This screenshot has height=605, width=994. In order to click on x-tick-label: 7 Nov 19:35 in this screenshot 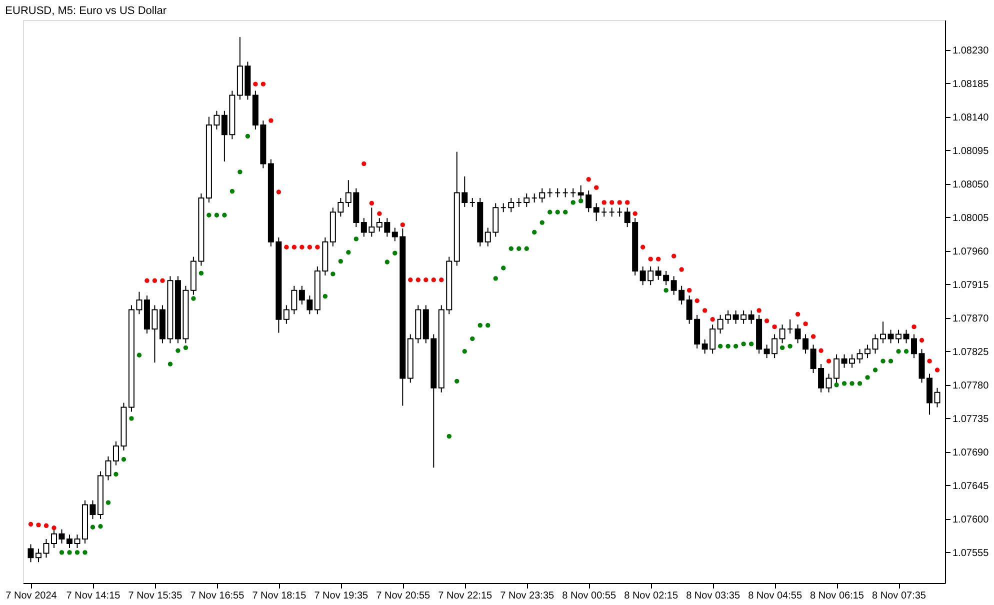, I will do `click(341, 596)`.